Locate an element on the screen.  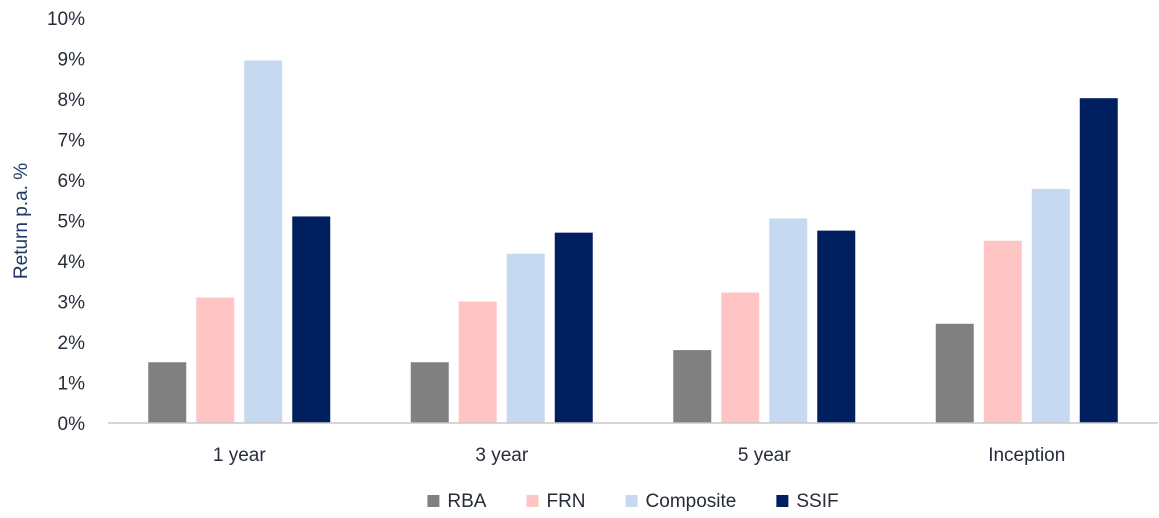
legend-label: Composite is located at coordinates (691, 501).